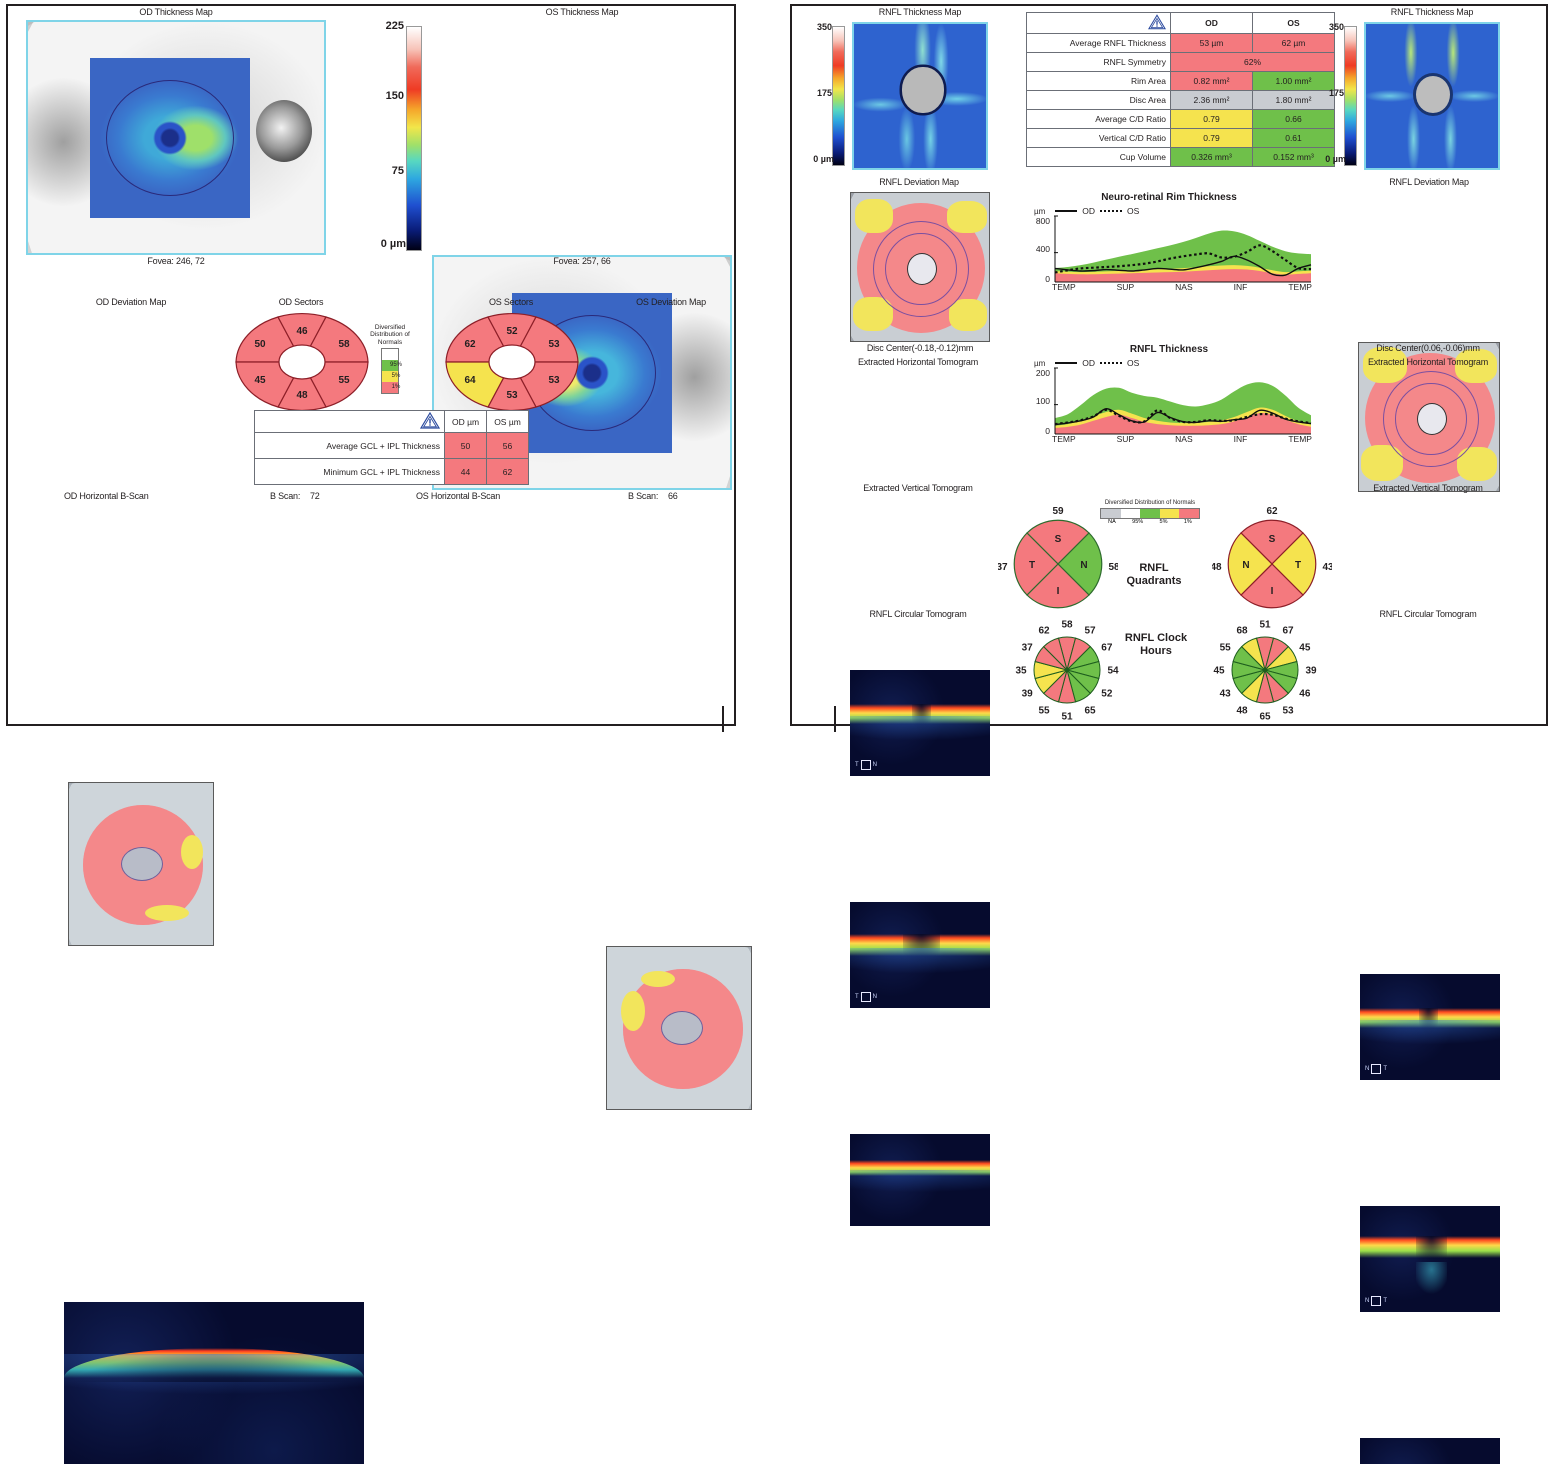 The image size is (1554, 1464). Describe the element at coordinates (396, 365) in the screenshot. I see `normals-tick-95: 95%` at that location.